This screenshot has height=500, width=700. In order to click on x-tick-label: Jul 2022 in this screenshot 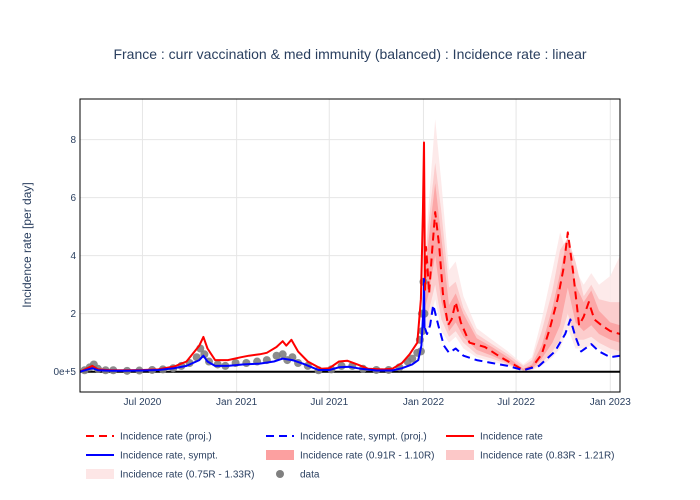, I will do `click(516, 402)`.